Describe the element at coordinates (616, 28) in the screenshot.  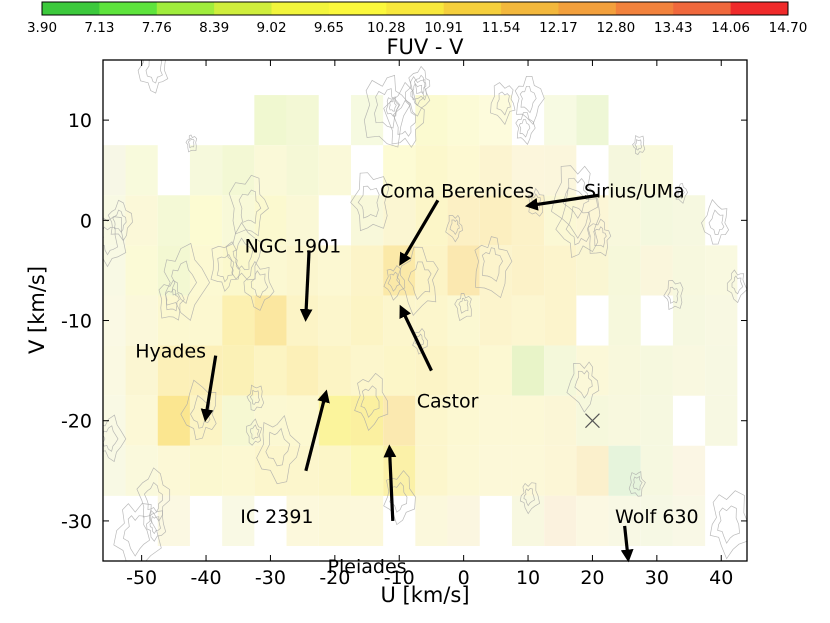
I see `colorbar-tick-label: 12.80` at that location.